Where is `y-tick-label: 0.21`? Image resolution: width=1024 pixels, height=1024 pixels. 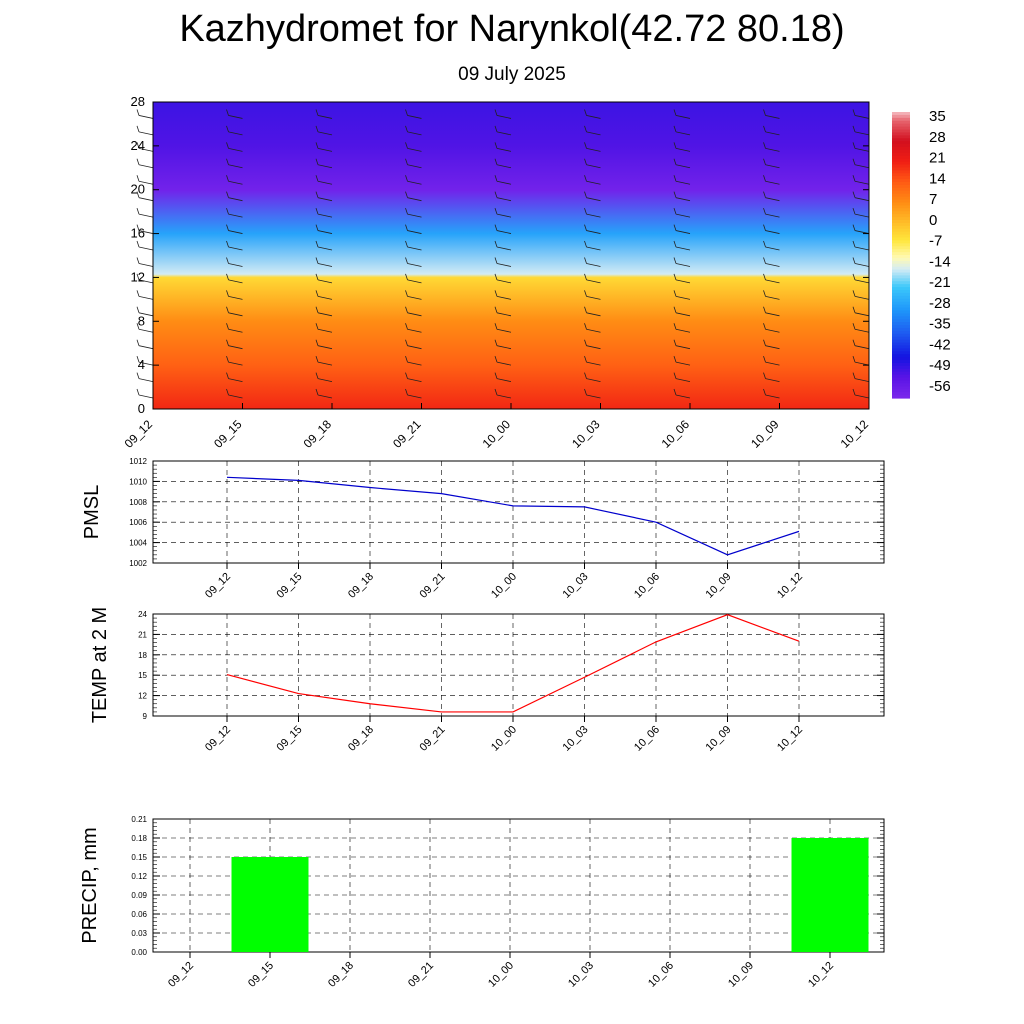 y-tick-label: 0.21 is located at coordinates (139, 819).